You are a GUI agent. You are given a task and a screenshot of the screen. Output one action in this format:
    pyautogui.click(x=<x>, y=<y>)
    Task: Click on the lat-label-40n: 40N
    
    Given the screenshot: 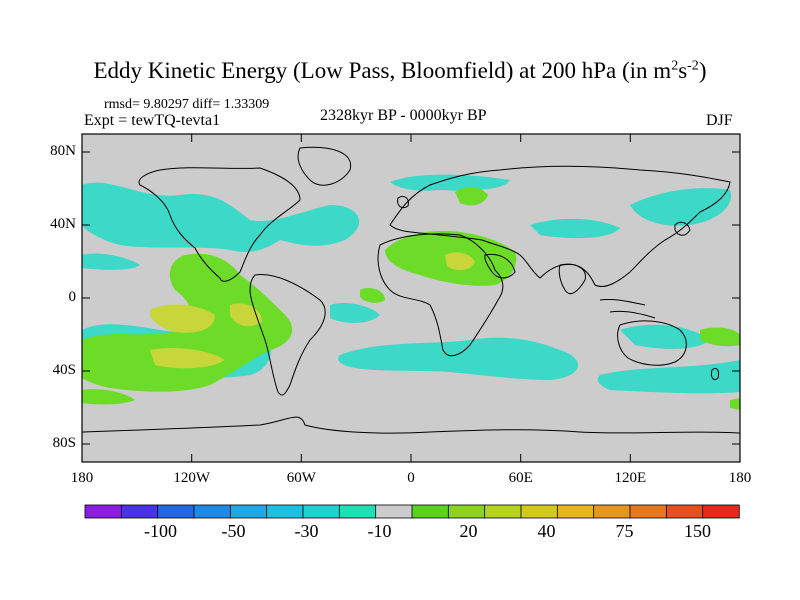 What is the action you would take?
    pyautogui.click(x=63, y=224)
    